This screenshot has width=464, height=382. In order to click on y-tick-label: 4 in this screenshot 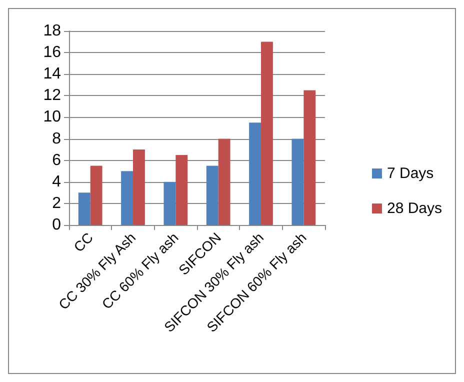, I will do `click(57, 181)`.